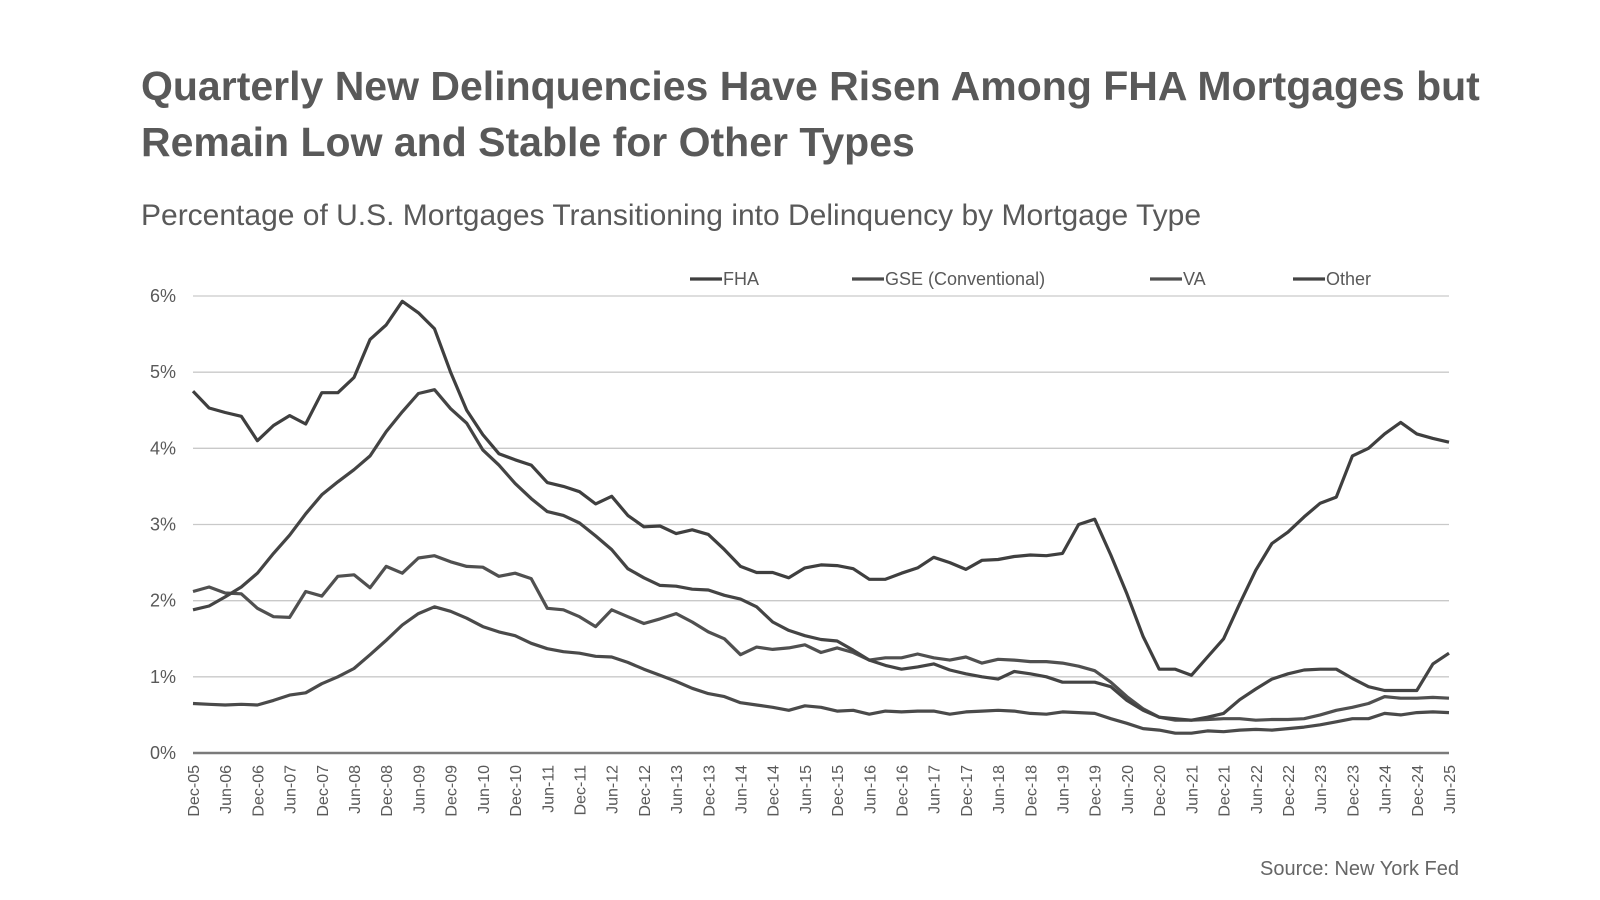 This screenshot has width=1600, height=900. What do you see at coordinates (258, 791) in the screenshot?
I see `x-tick-label: Dec-06` at bounding box center [258, 791].